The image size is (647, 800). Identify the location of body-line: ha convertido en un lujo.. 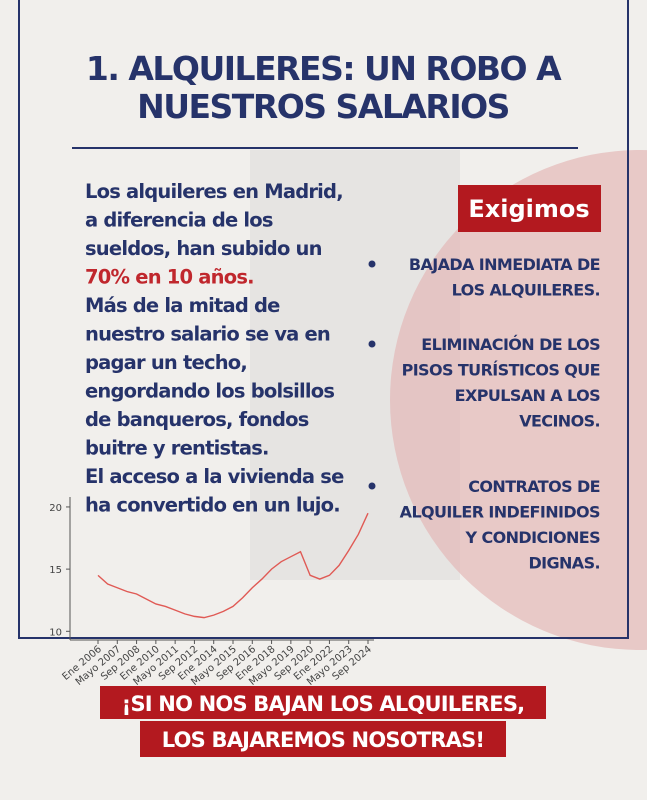
(212, 505).